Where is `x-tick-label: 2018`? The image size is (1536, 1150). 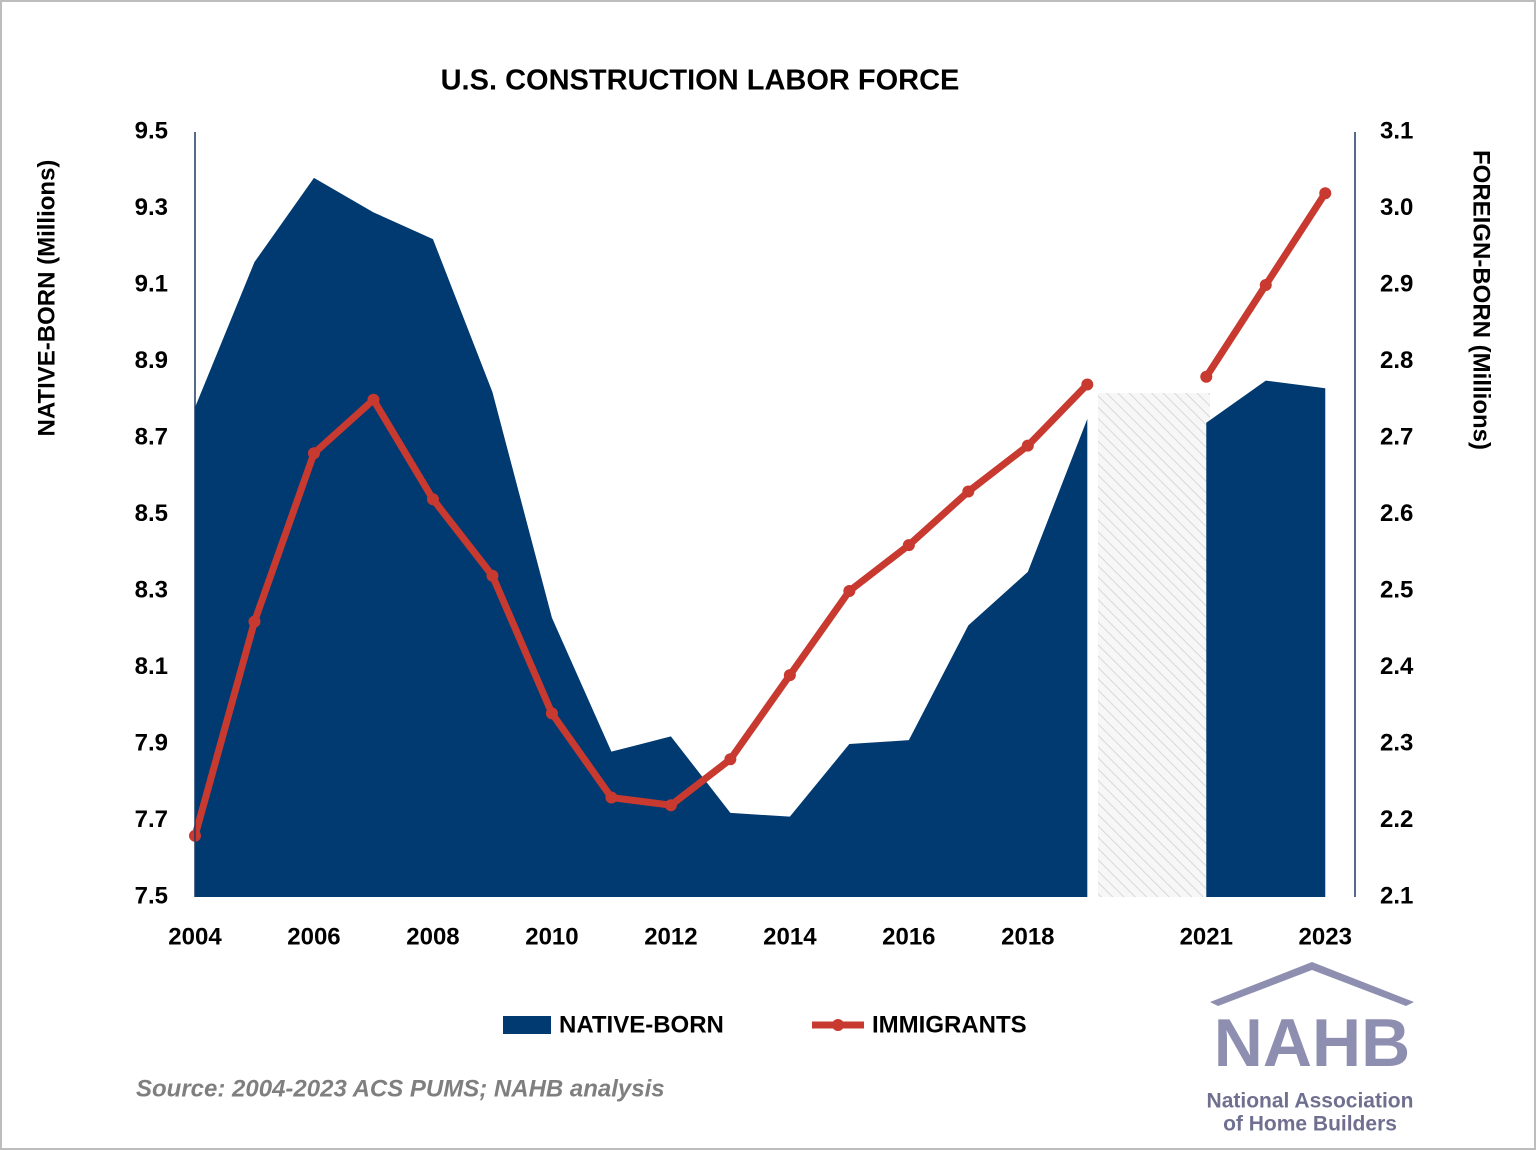 x-tick-label: 2018 is located at coordinates (1027, 936).